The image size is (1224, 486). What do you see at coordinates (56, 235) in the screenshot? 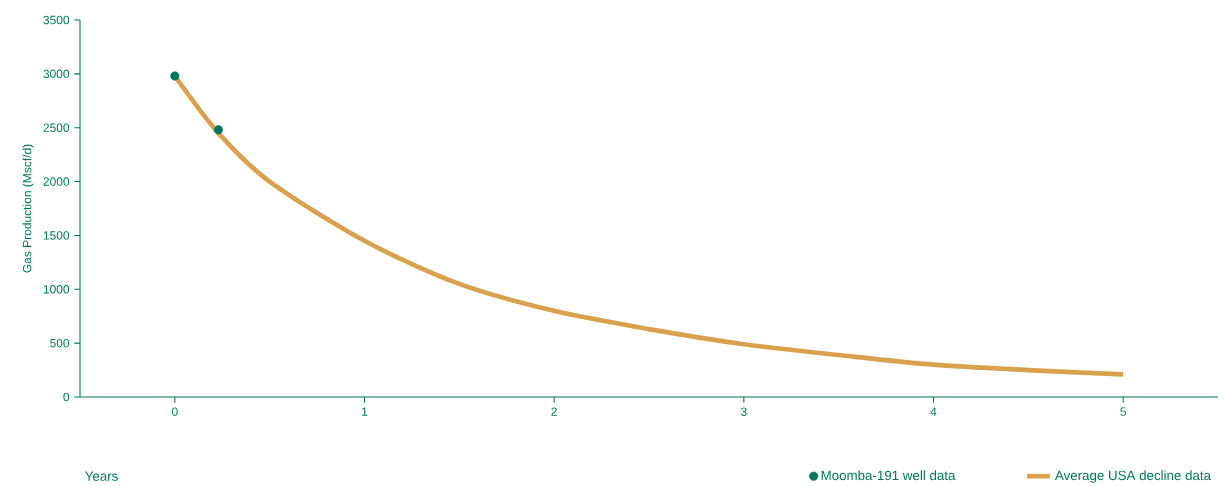
I see `y-tick-label: 1500` at bounding box center [56, 235].